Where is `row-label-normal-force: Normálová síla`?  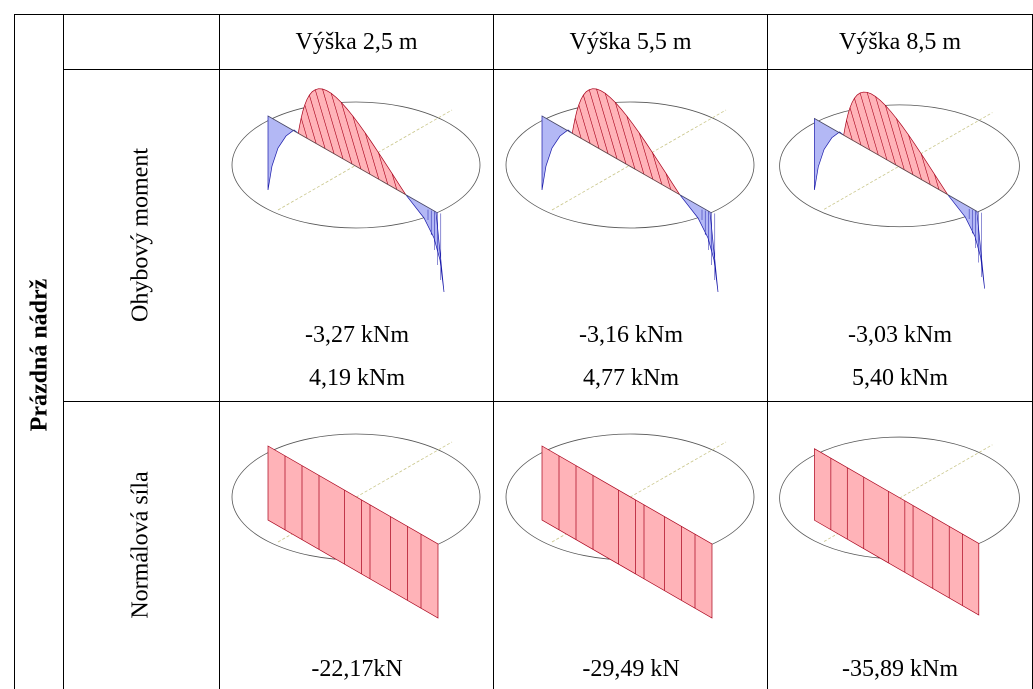 row-label-normal-force: Normálová síla is located at coordinates (140, 545).